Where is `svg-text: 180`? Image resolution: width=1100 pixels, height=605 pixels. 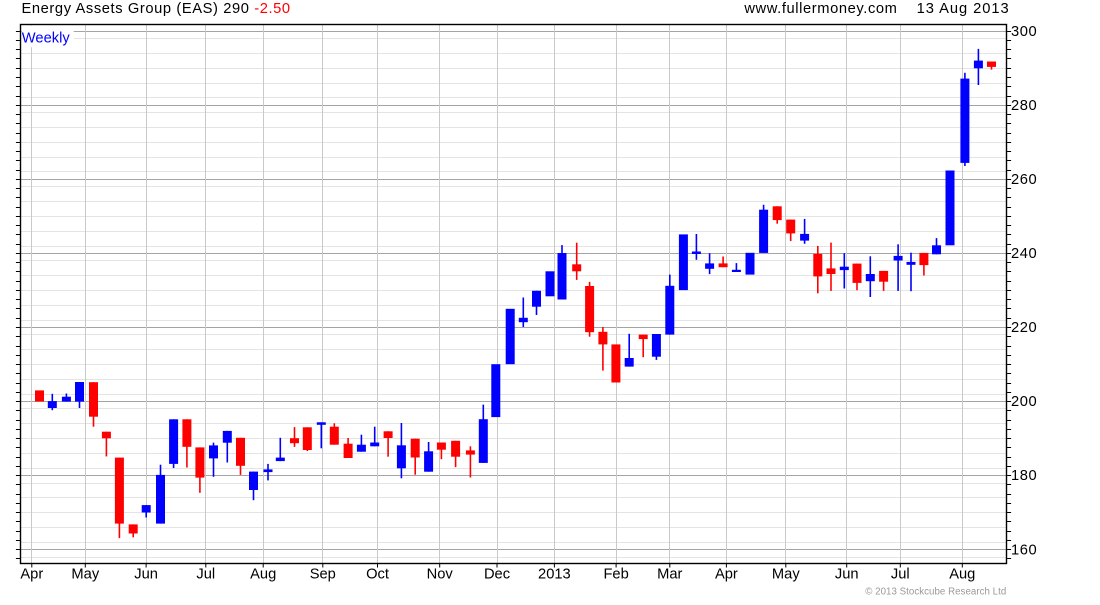
svg-text: 180 is located at coordinates (1024, 476).